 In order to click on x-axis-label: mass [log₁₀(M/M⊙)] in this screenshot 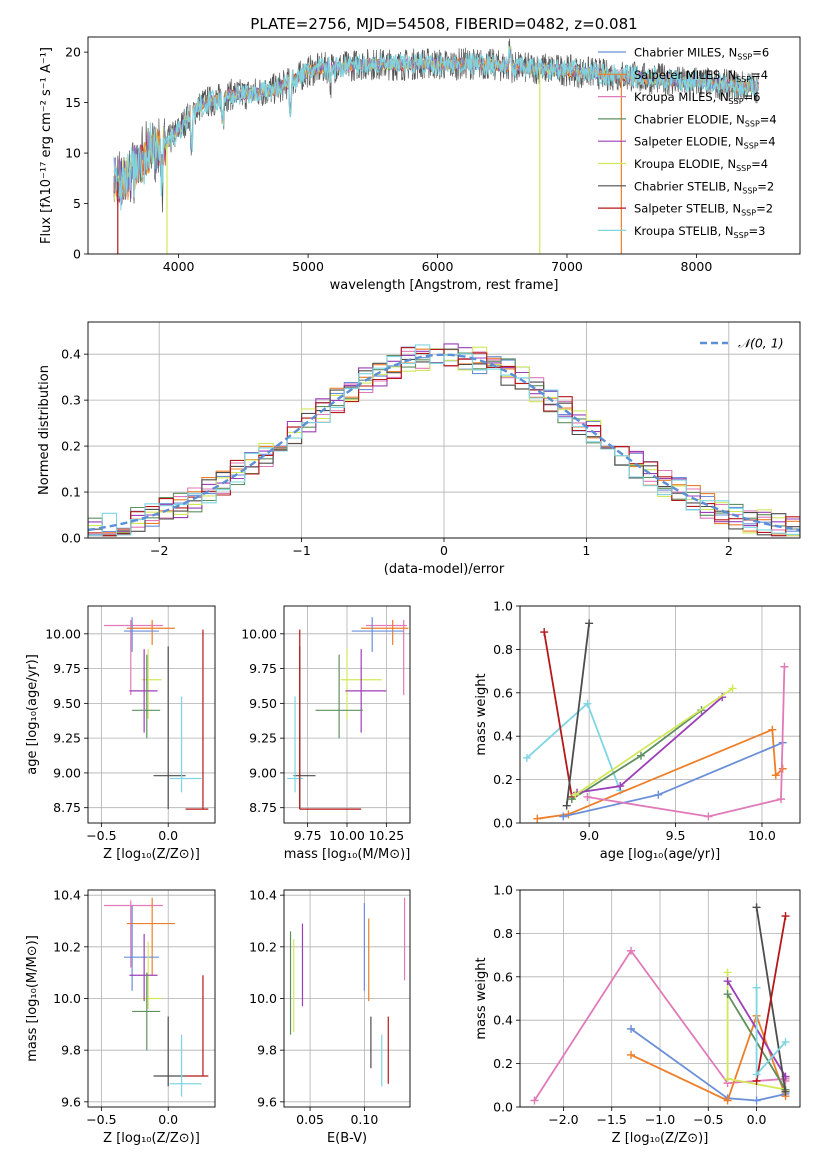, I will do `click(347, 854)`.